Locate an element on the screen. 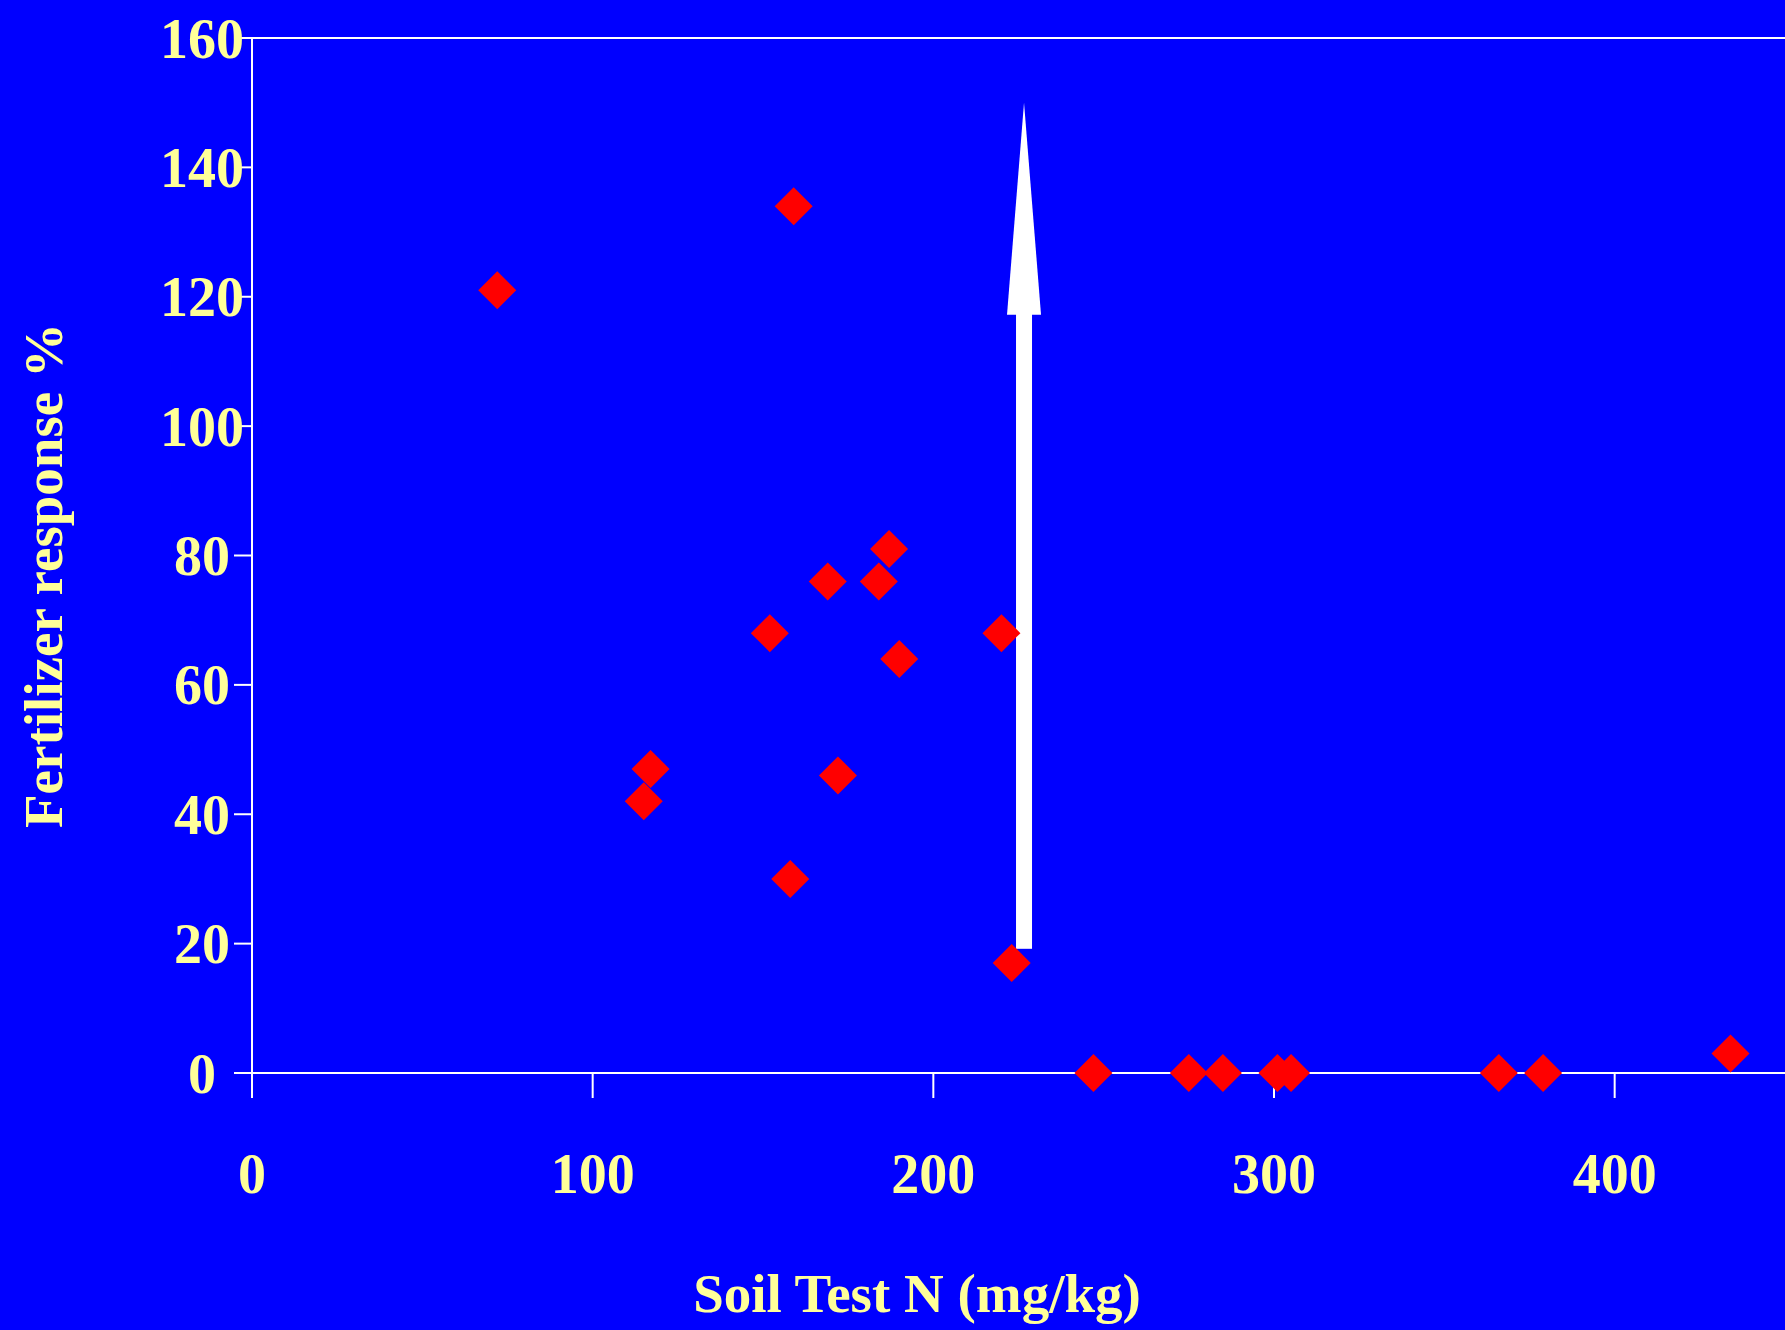  y-tick-label: 140 is located at coordinates (202, 167).